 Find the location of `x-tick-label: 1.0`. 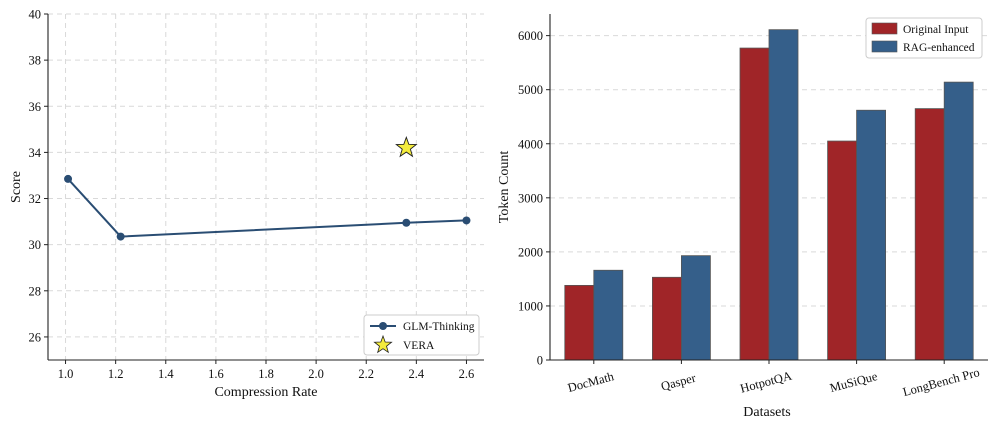

x-tick-label: 1.0 is located at coordinates (66, 374).